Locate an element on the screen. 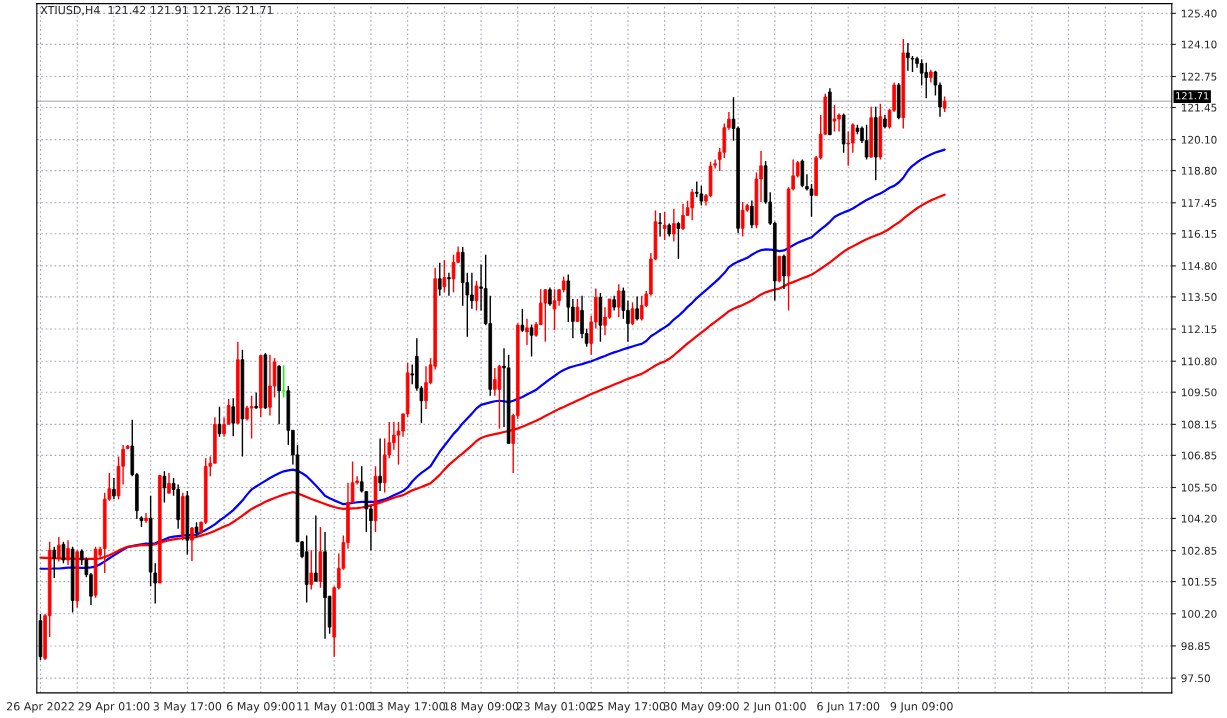 Image resolution: width=1227 pixels, height=718 pixels. y-tick-label: 124.10 is located at coordinates (1199, 44).